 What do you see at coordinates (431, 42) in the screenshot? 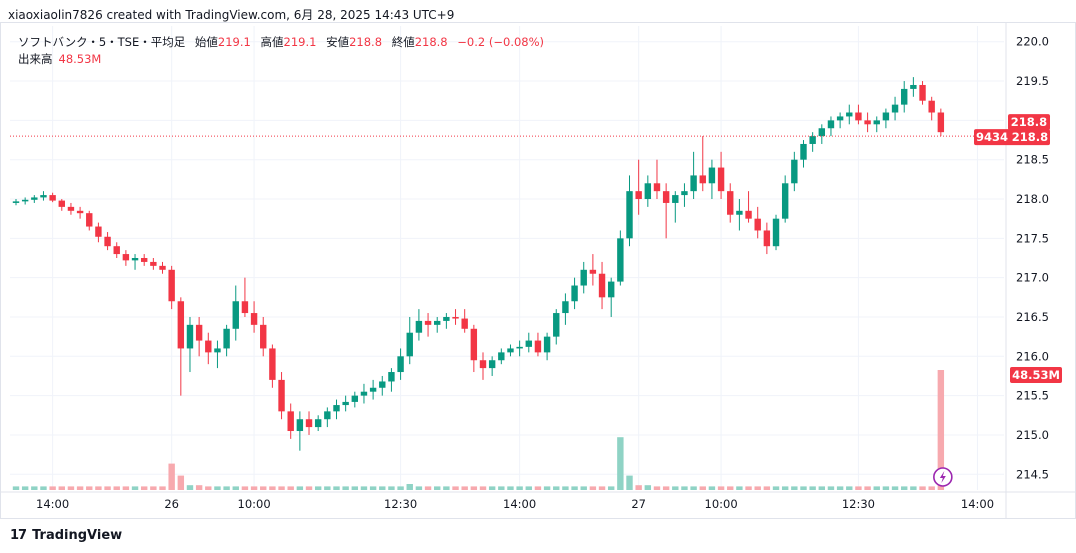
I see `close-value: 218.8` at bounding box center [431, 42].